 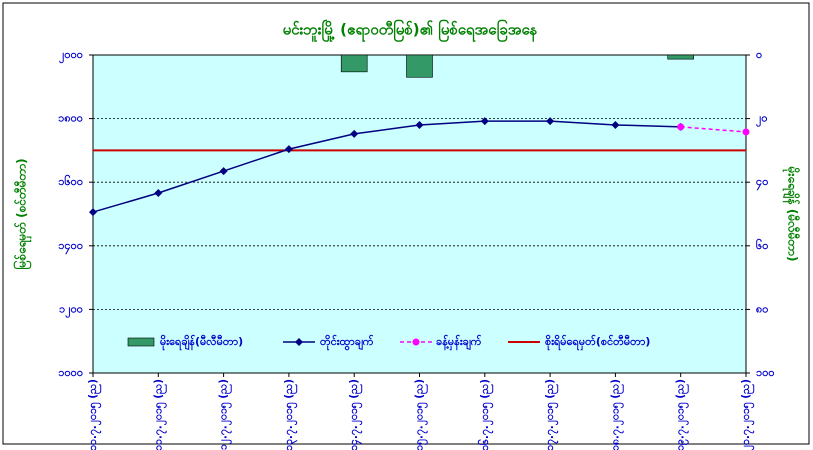 I want to click on legend-label: မိုးရေချိန်(မီလီမီတာ), so click(x=201, y=342).